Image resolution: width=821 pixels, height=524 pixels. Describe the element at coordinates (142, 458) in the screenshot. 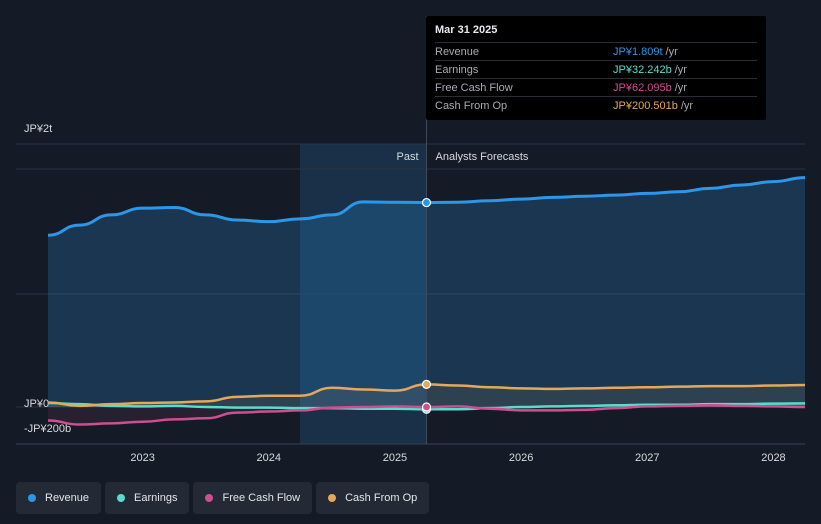

I see `x-tick-label: 2023` at that location.